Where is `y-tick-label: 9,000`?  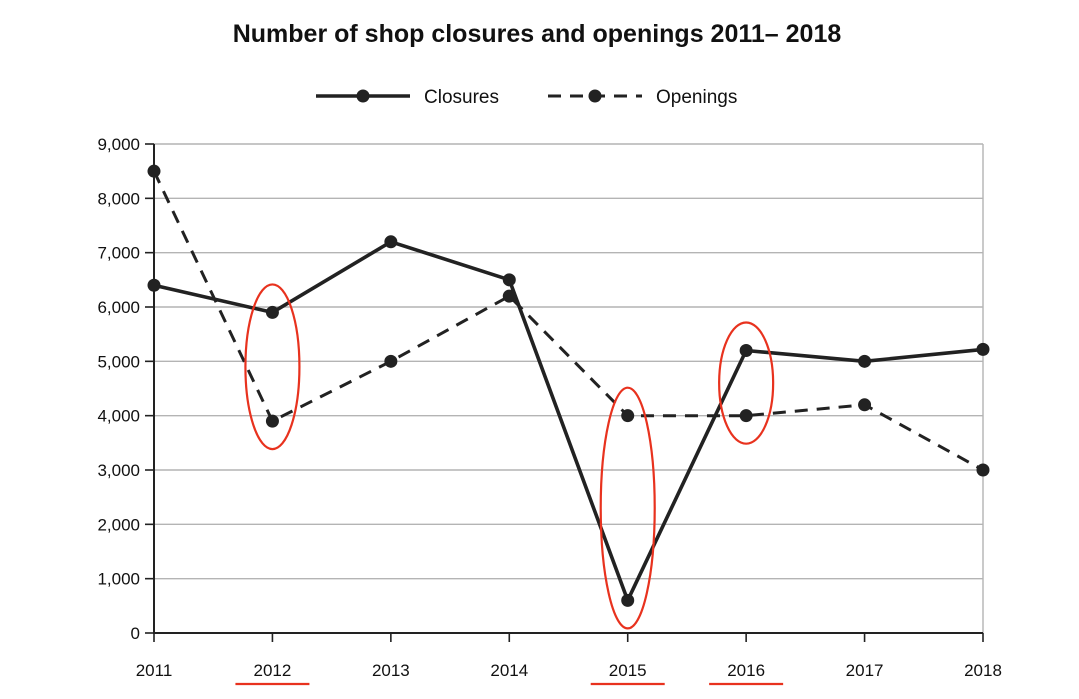
y-tick-label: 9,000 is located at coordinates (118, 144).